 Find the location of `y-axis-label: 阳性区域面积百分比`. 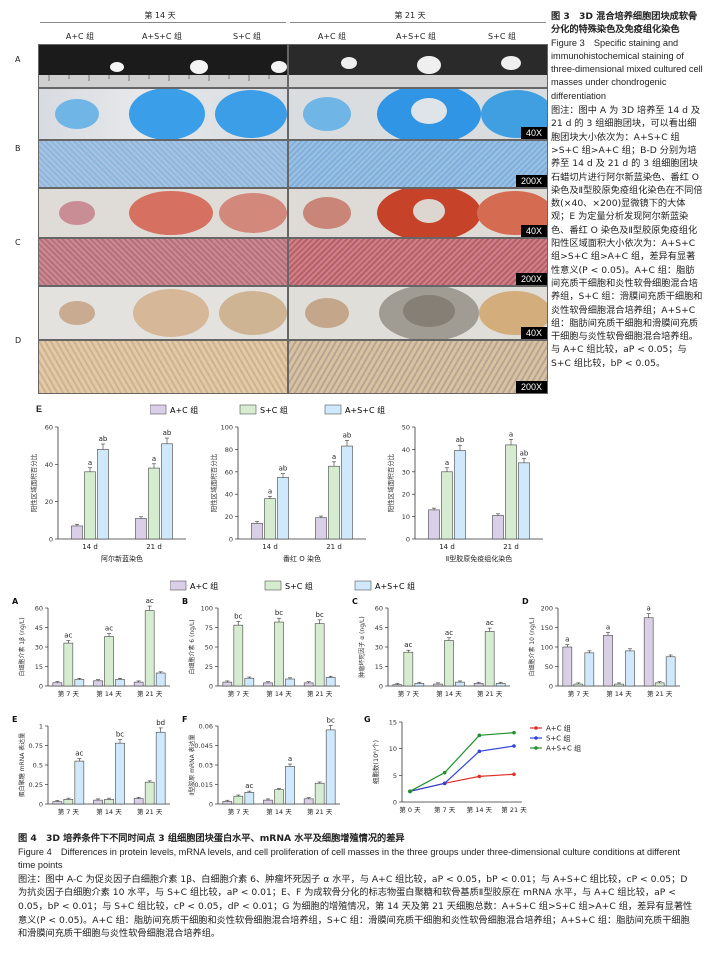

y-axis-label: 阳性区域面积百分比 is located at coordinates (33, 482).